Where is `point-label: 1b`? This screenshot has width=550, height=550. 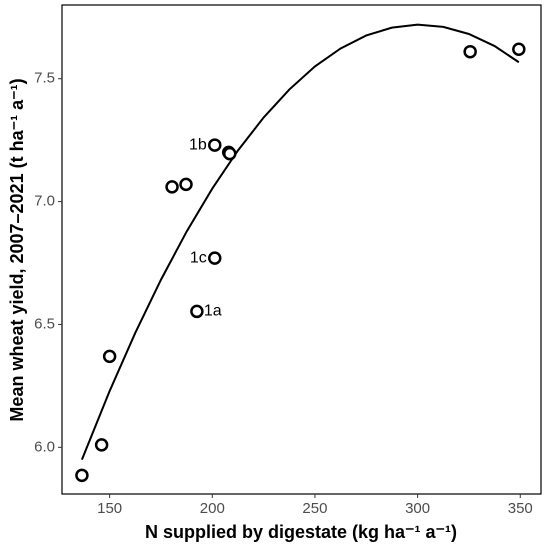
point-label: 1b is located at coordinates (198, 144).